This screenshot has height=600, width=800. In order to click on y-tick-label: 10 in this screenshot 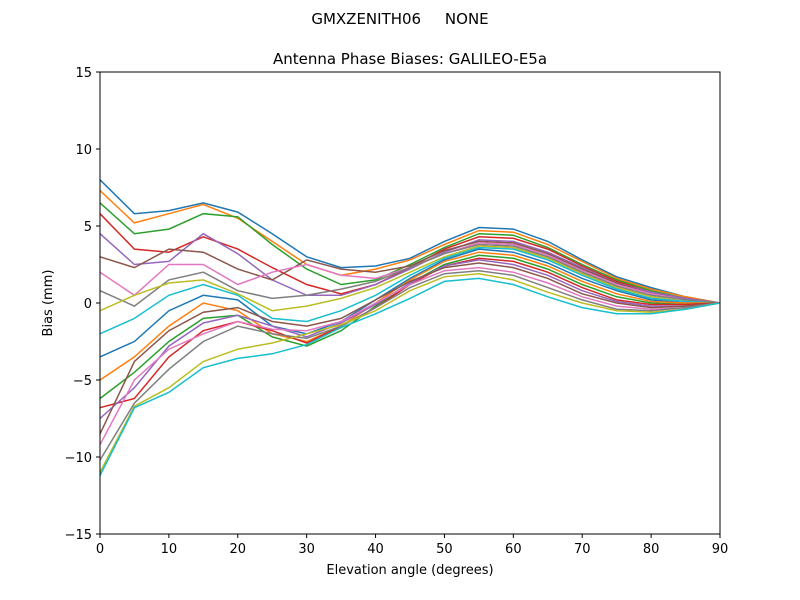, I will do `click(83, 150)`.